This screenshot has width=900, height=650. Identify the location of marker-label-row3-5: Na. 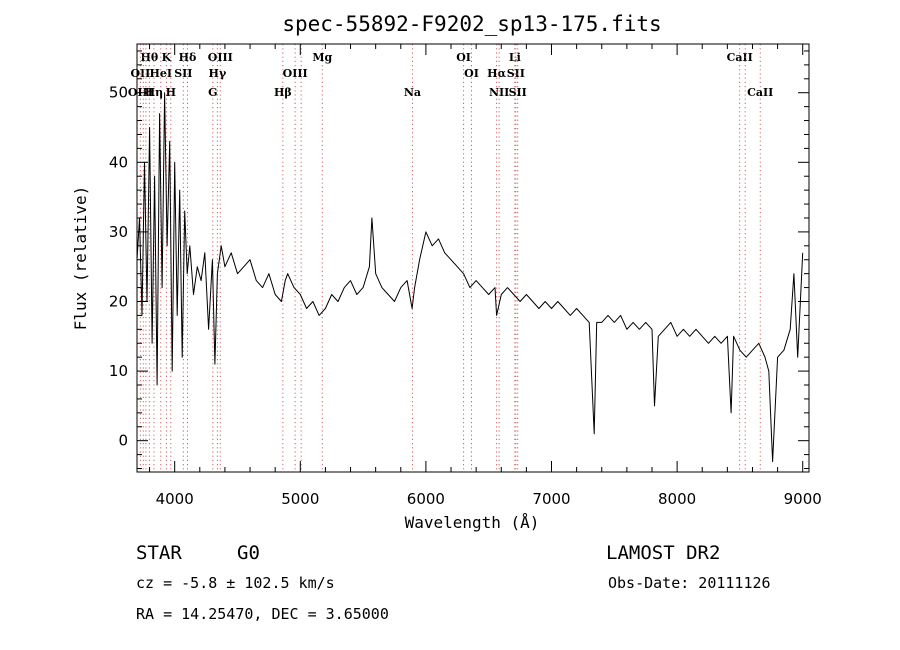
(412, 92).